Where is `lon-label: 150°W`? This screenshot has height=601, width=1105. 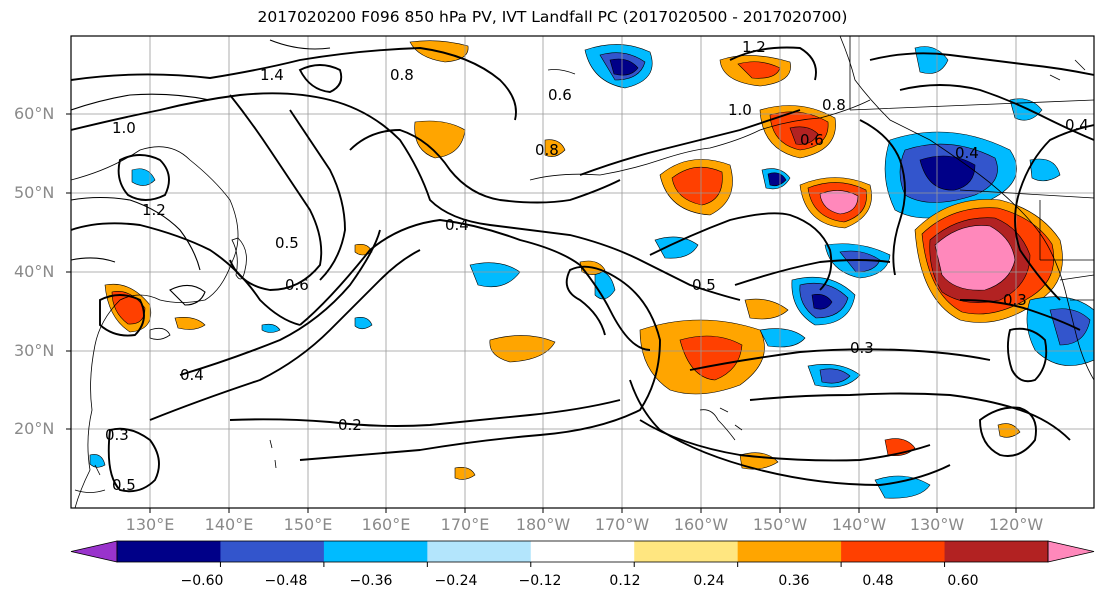 lon-label: 150°W is located at coordinates (780, 524).